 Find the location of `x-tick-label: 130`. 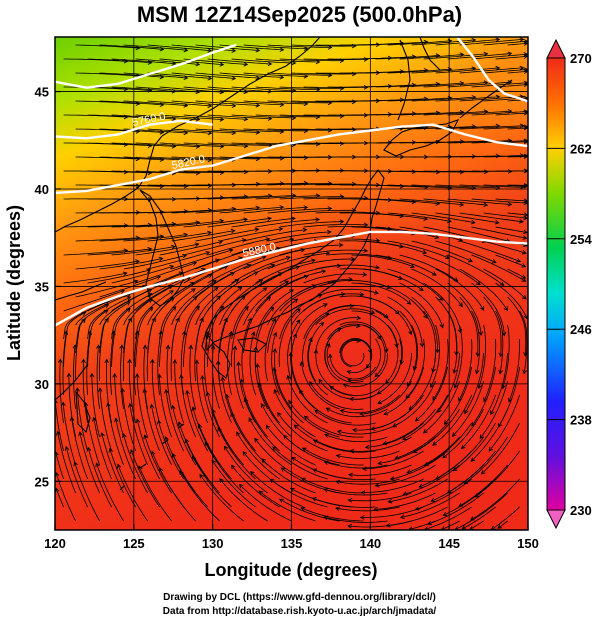

x-tick-label: 130 is located at coordinates (213, 543).